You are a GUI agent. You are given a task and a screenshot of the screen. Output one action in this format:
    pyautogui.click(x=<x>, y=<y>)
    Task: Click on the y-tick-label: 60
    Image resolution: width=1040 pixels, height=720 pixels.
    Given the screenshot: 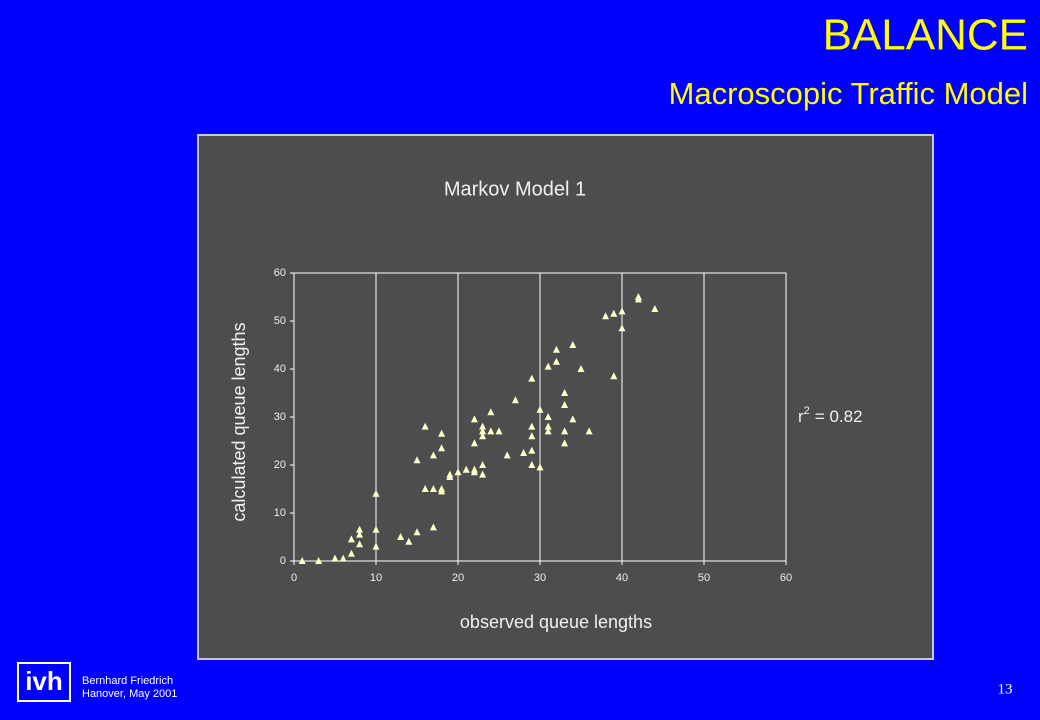 What is the action you would take?
    pyautogui.click(x=280, y=273)
    